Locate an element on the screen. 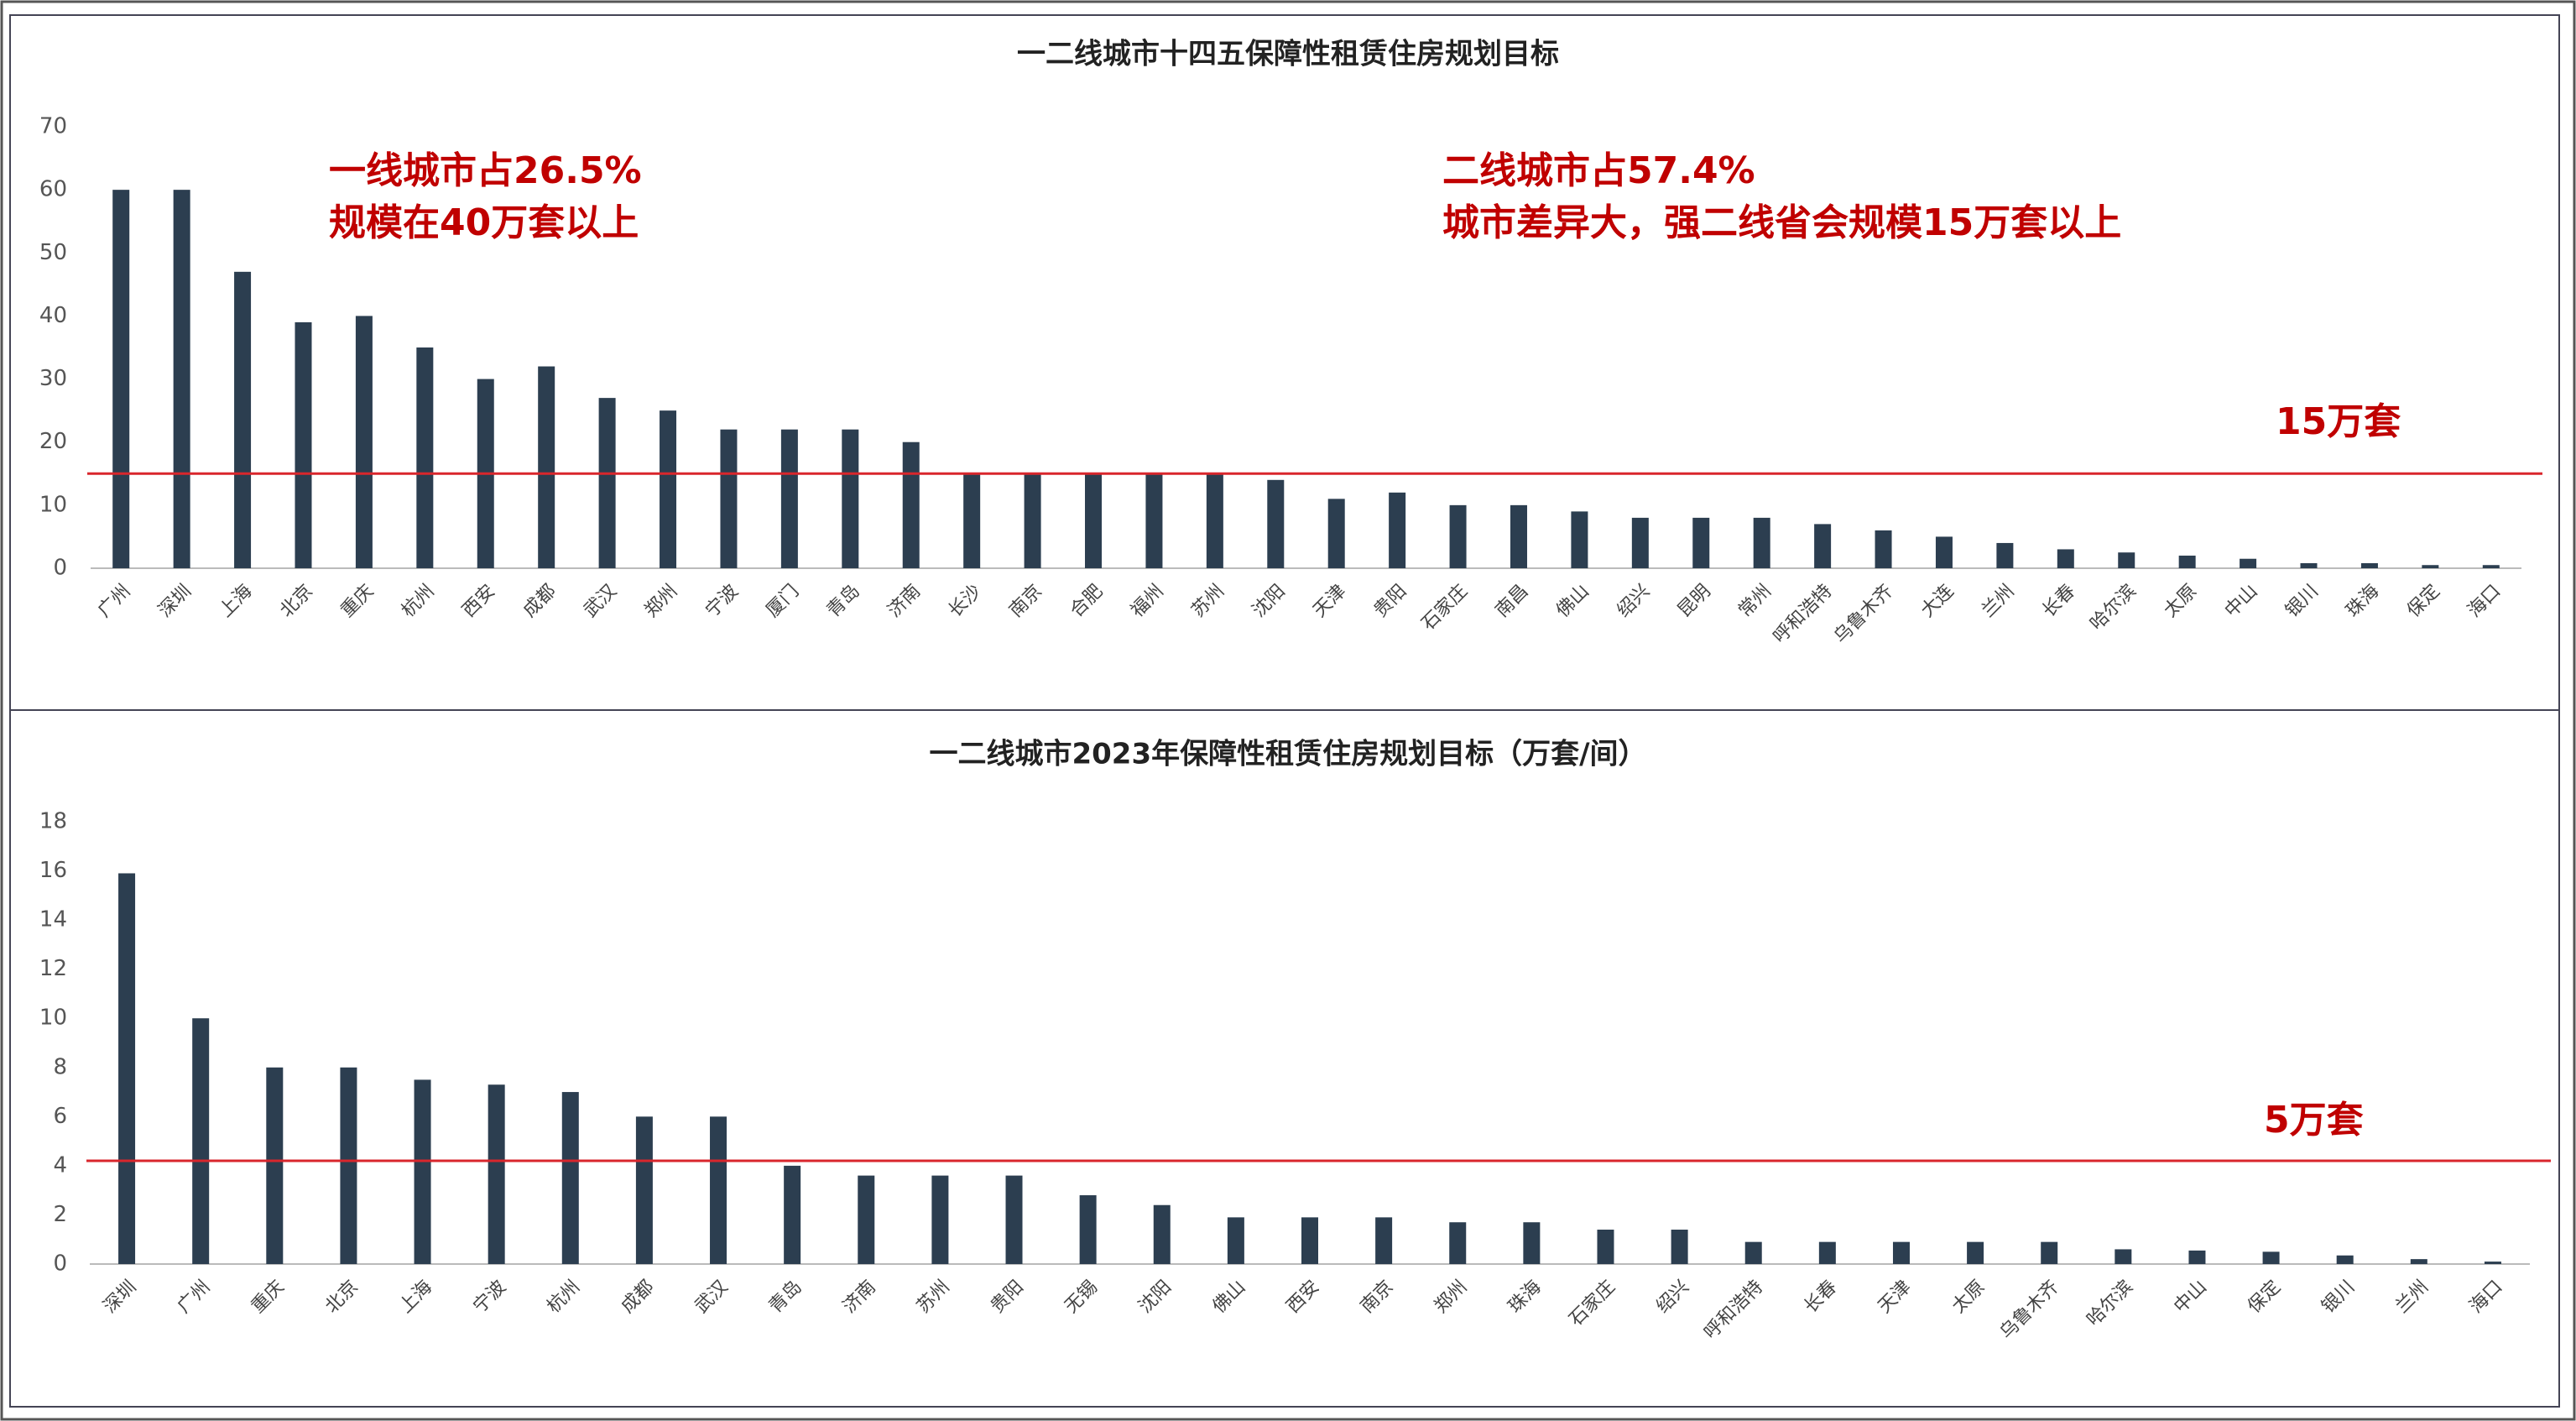 Image resolution: width=2576 pixels, height=1421 pixels. y-tick-label: 14 is located at coordinates (53, 920).